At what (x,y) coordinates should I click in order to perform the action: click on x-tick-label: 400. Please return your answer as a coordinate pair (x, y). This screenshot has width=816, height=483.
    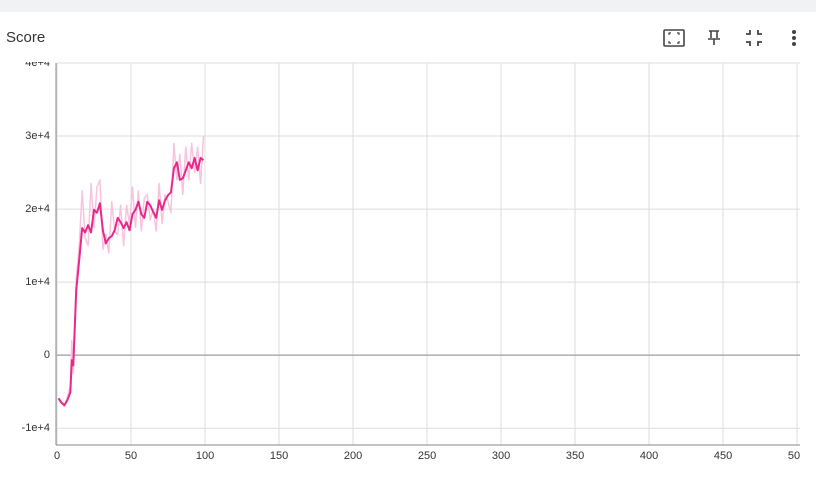
    Looking at the image, I should click on (649, 456).